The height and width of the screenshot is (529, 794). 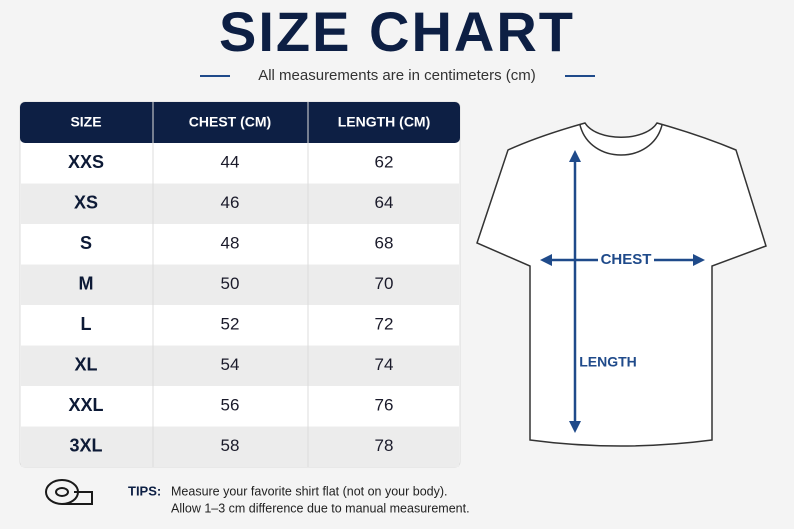 I want to click on measurement-cell: 64, so click(x=384, y=202).